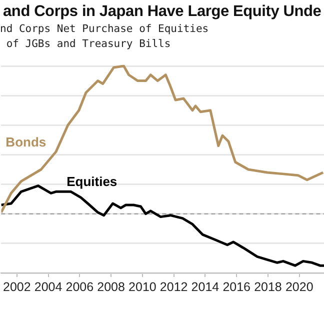 This screenshot has height=320, width=324. I want to click on chart-subtitle: nd Corps Net Purchase of Equities of JGBs and Treasury Bills, so click(104, 37).